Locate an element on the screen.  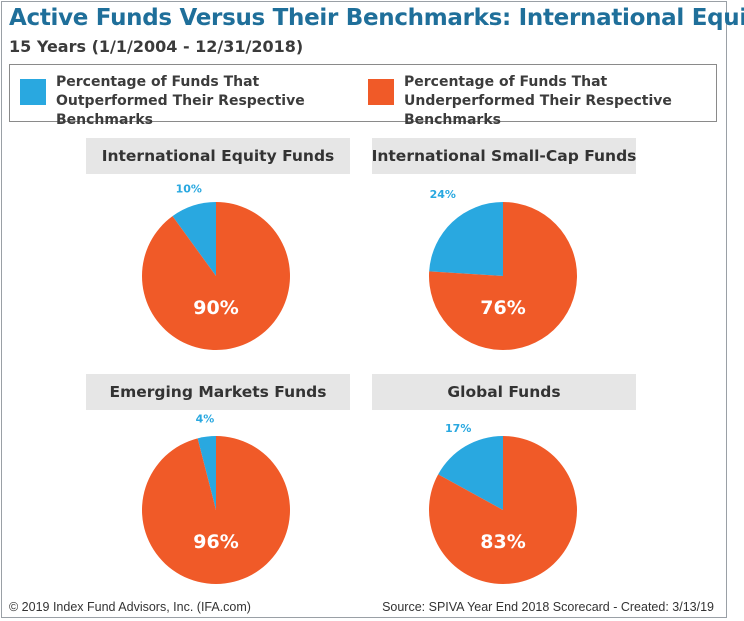
pie-slice-international-small-cap-underperformed is located at coordinates (503, 276).